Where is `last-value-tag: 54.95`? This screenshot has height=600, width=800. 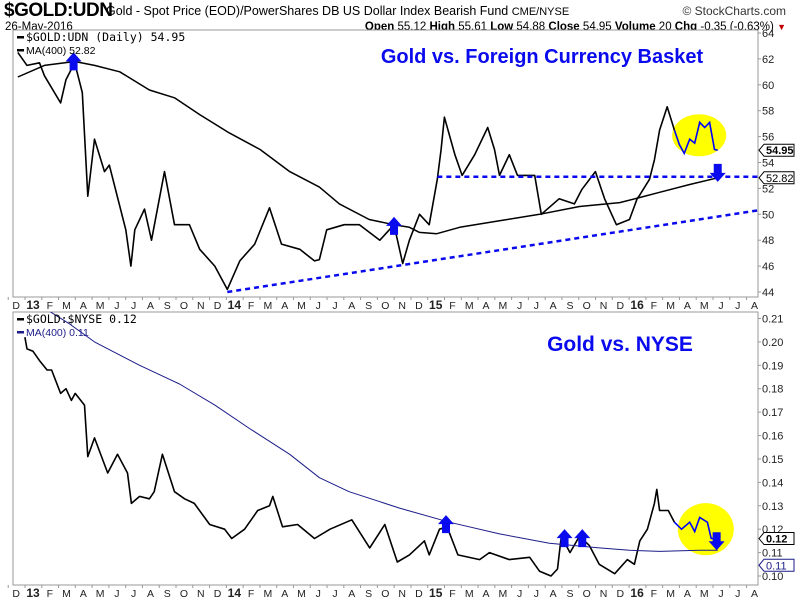 last-value-tag: 54.95 is located at coordinates (776, 150).